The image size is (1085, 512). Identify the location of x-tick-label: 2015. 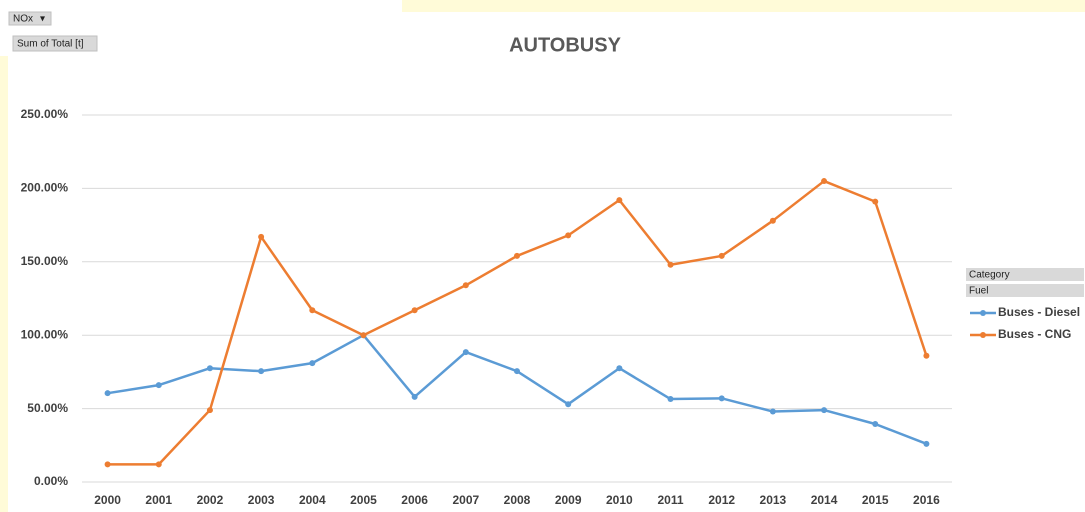
(875, 500).